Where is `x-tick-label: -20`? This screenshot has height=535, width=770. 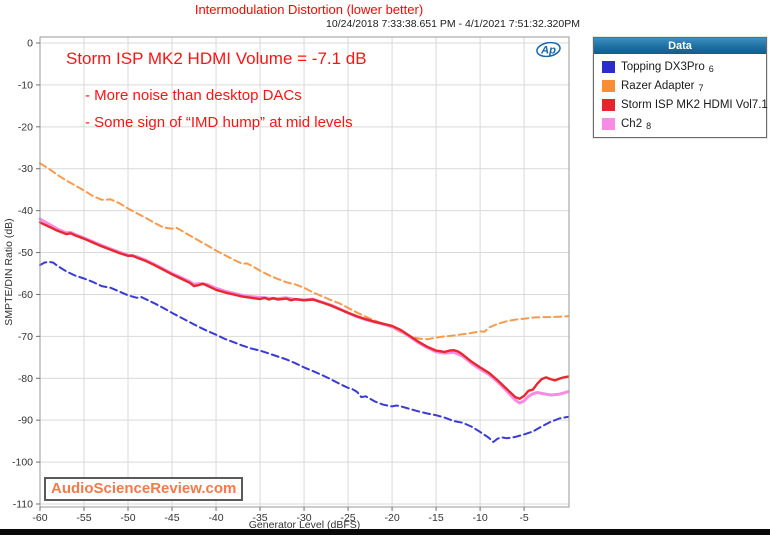
x-tick-label: -20 is located at coordinates (391, 518).